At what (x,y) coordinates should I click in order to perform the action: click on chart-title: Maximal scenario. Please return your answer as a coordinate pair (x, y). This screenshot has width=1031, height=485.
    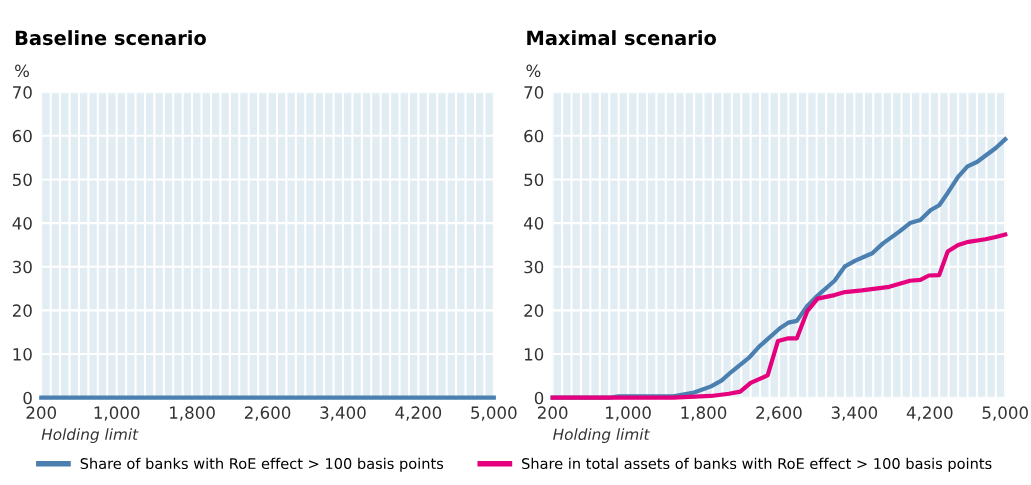
    Looking at the image, I should click on (622, 38).